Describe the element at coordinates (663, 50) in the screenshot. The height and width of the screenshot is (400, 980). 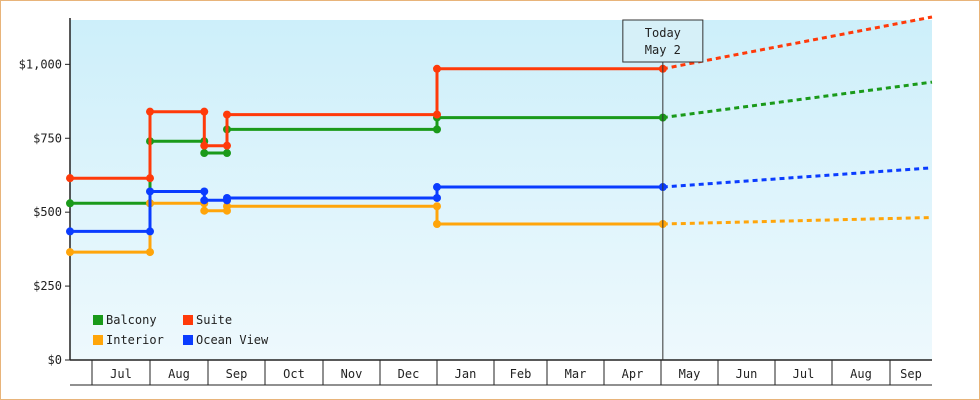
I see `today-date-label: May 2` at that location.